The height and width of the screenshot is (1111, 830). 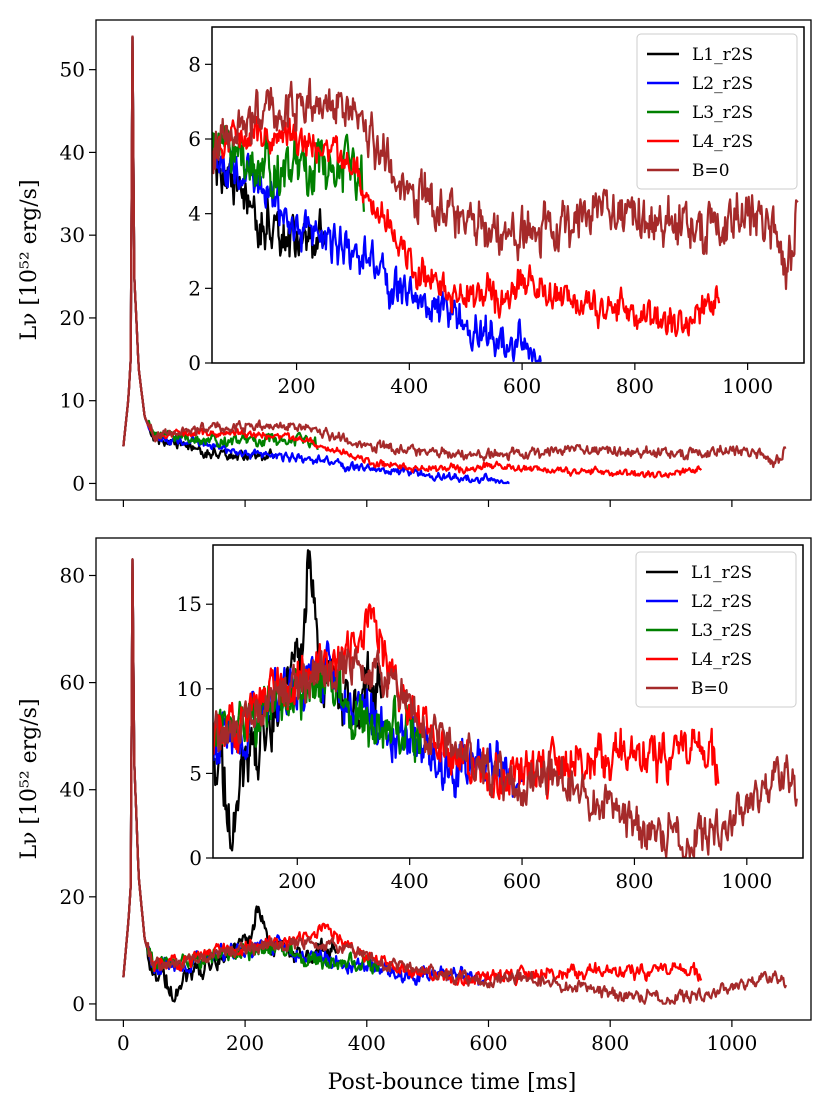 I want to click on y-tick-label: 50, so click(x=72, y=70).